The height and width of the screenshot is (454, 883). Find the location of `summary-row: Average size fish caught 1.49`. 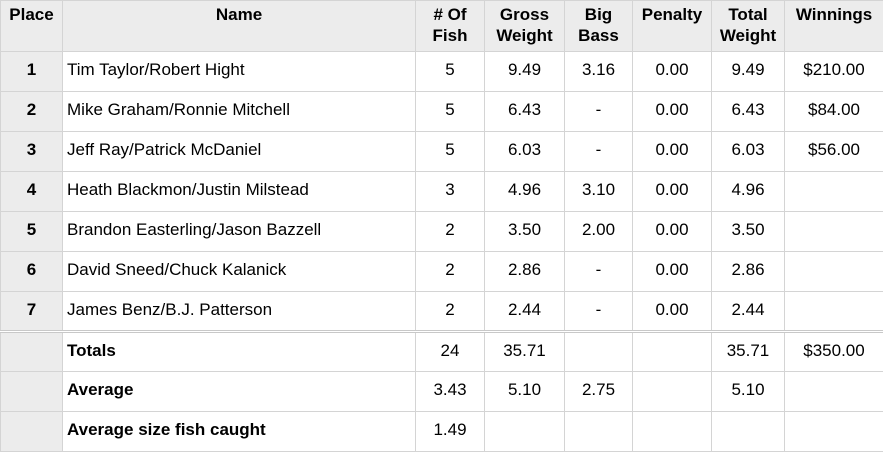

summary-row: Average size fish caught 1.49 is located at coordinates (441, 431).